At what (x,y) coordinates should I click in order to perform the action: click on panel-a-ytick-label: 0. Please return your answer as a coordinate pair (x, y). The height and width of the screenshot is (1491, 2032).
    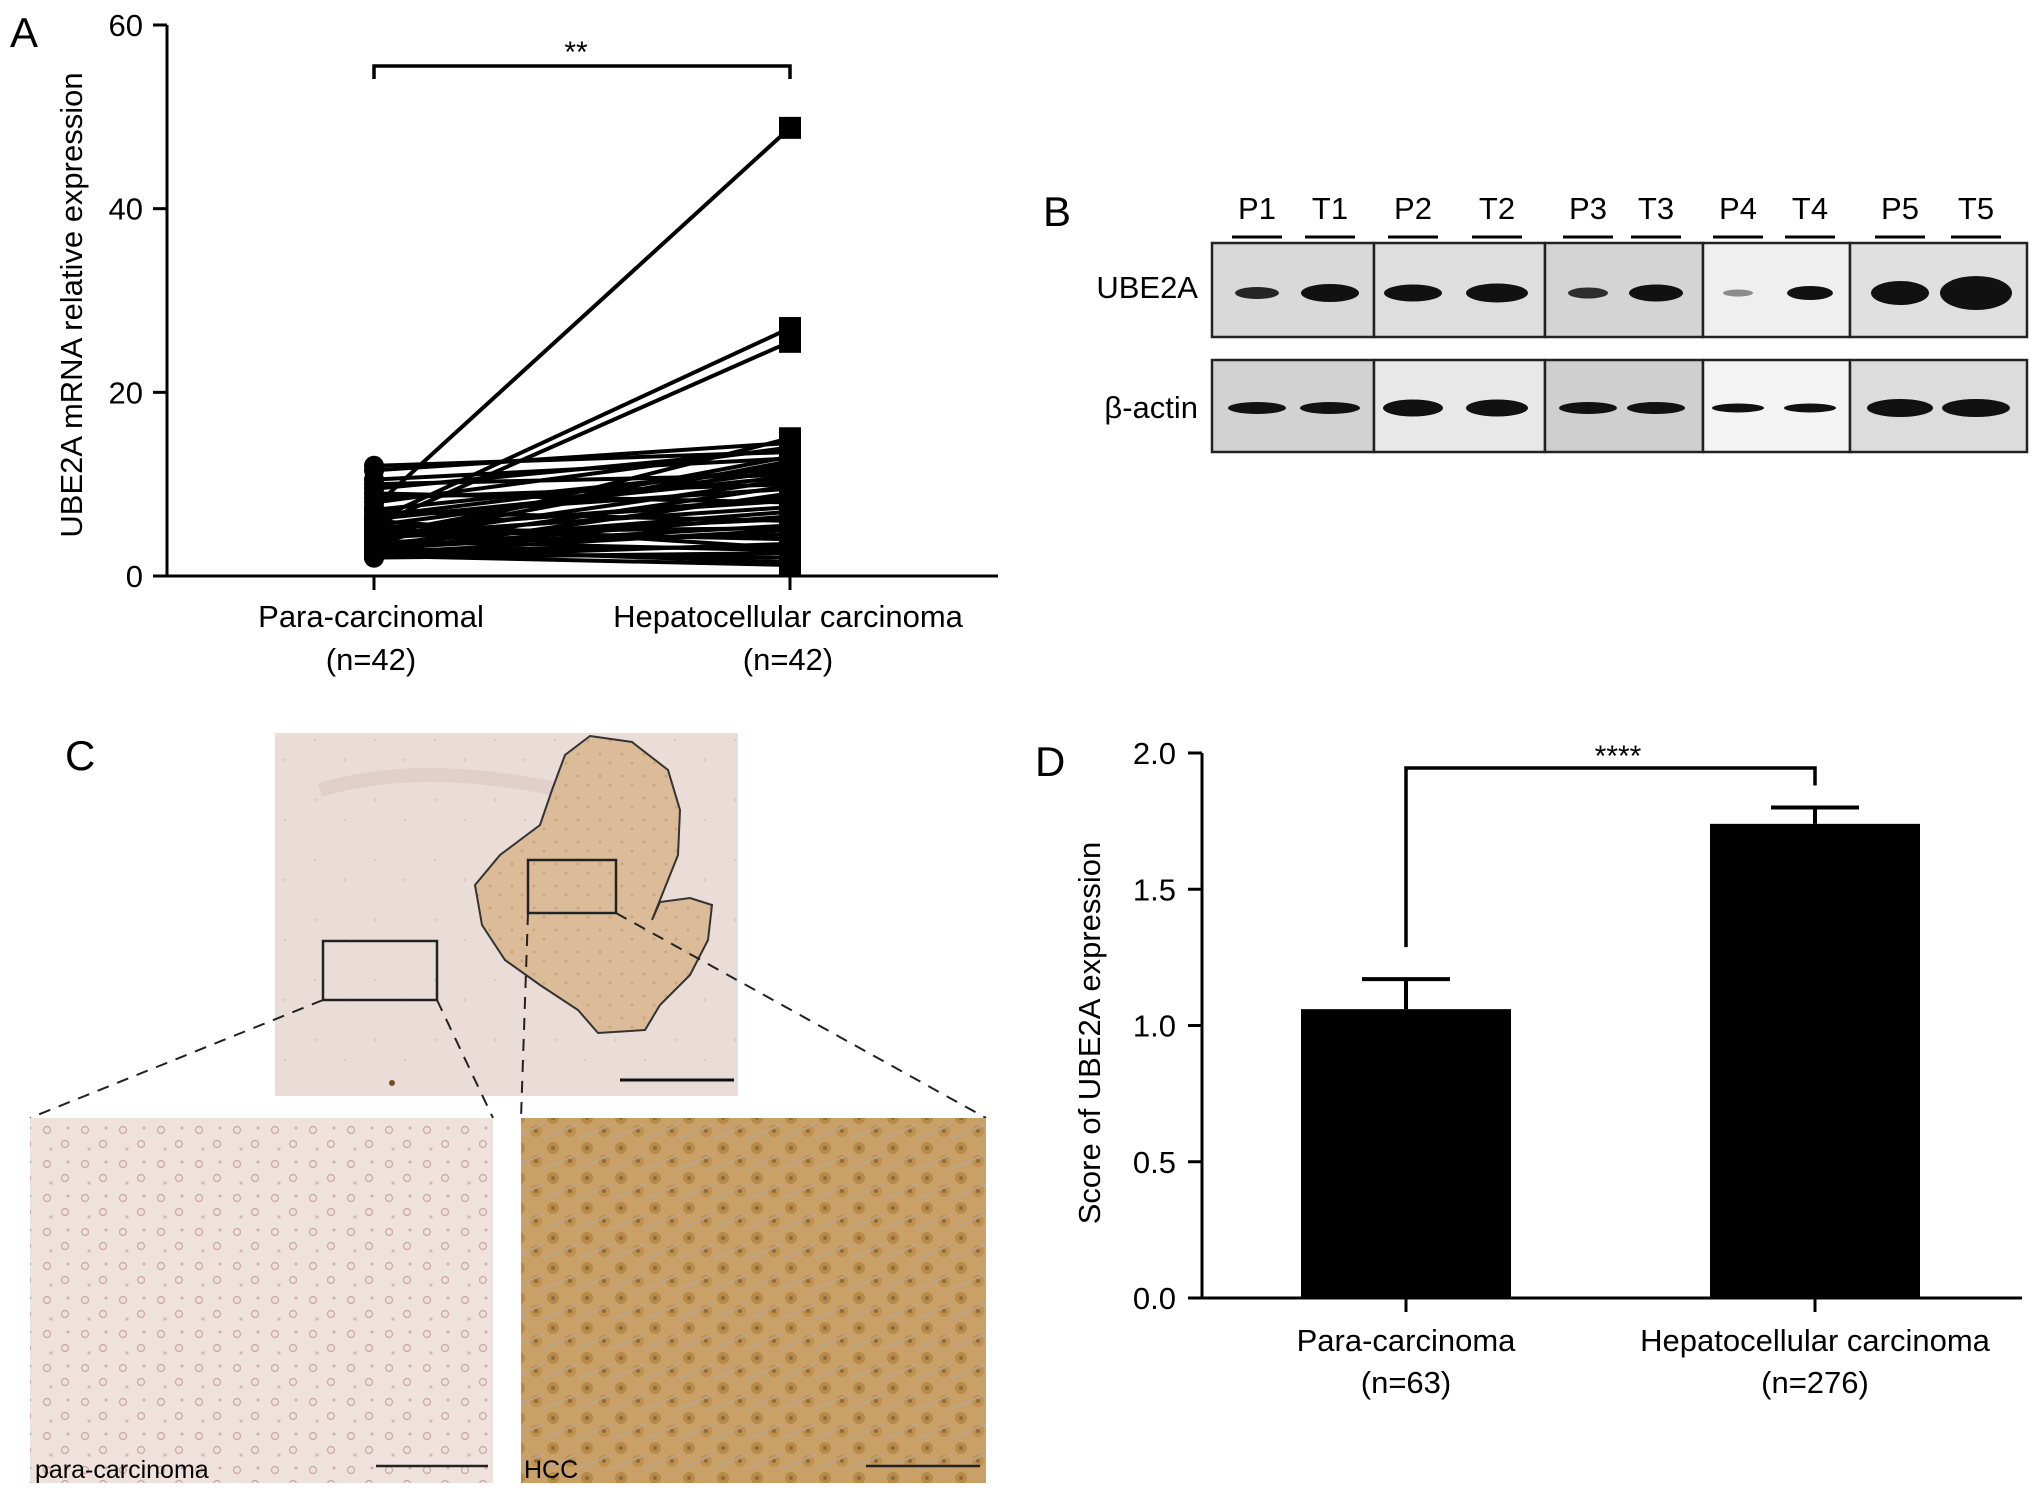
    Looking at the image, I should click on (134, 576).